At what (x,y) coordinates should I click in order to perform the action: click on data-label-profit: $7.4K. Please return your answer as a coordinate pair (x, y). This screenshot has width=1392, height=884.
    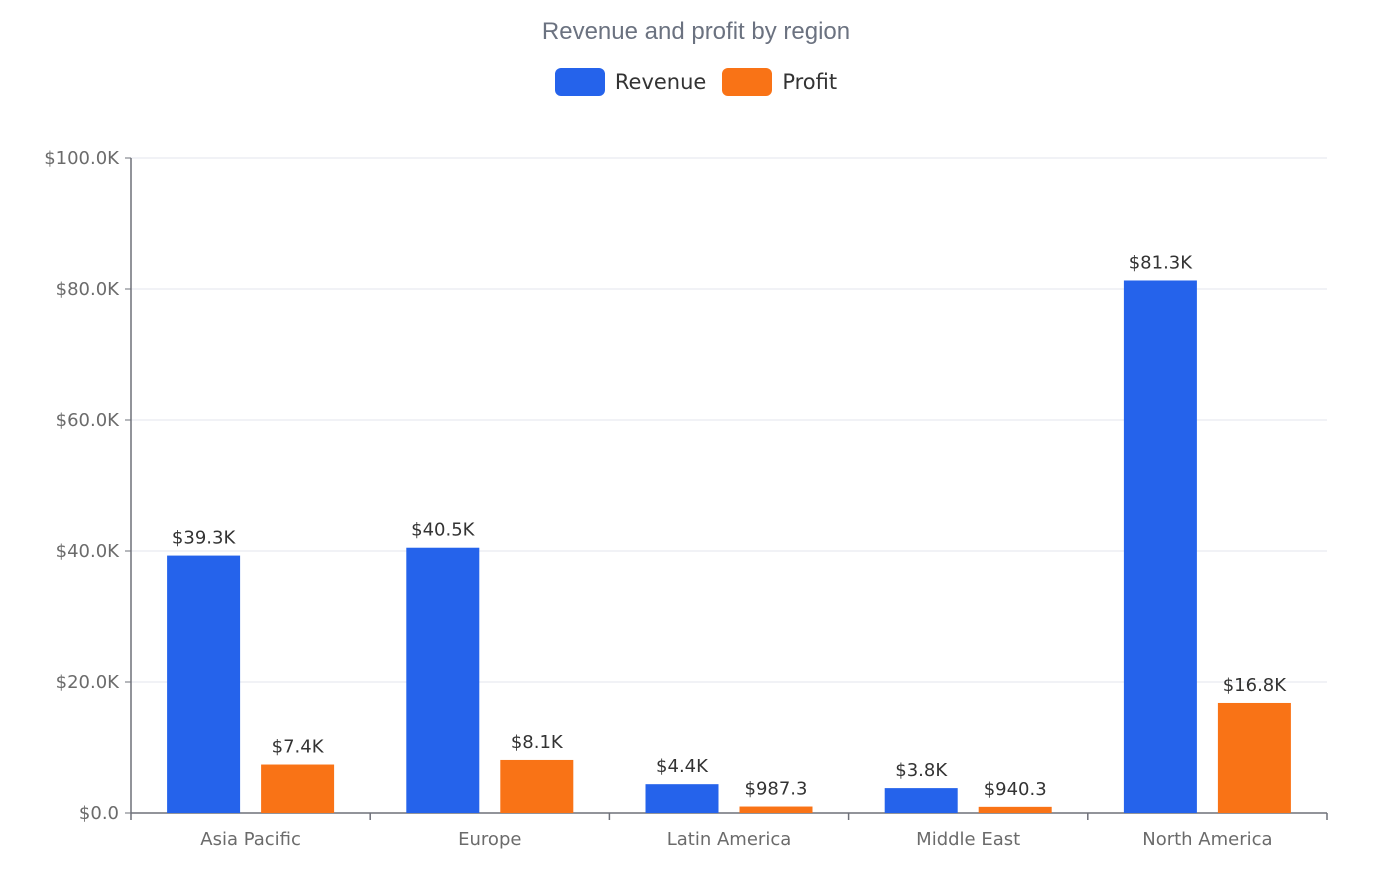
    Looking at the image, I should click on (298, 747).